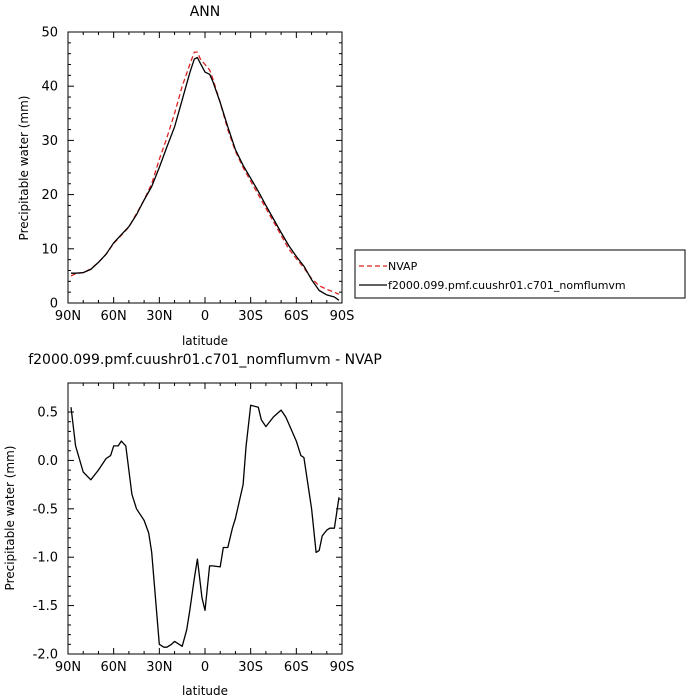 This screenshot has width=700, height=700. What do you see at coordinates (49, 87) in the screenshot?
I see `top-y-tick-label: 40` at bounding box center [49, 87].